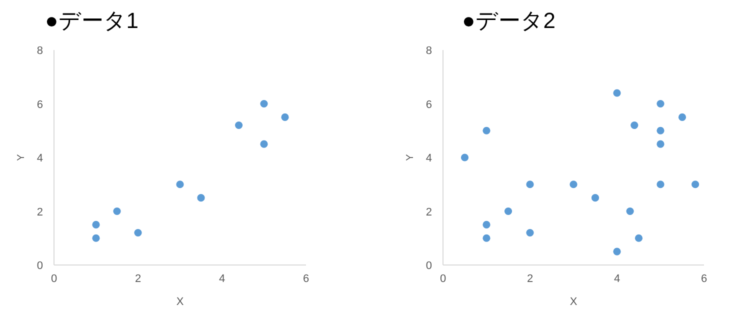 Image resolution: width=739 pixels, height=325 pixels. Describe the element at coordinates (509, 20) in the screenshot. I see `chart-title: ●データ2` at that location.